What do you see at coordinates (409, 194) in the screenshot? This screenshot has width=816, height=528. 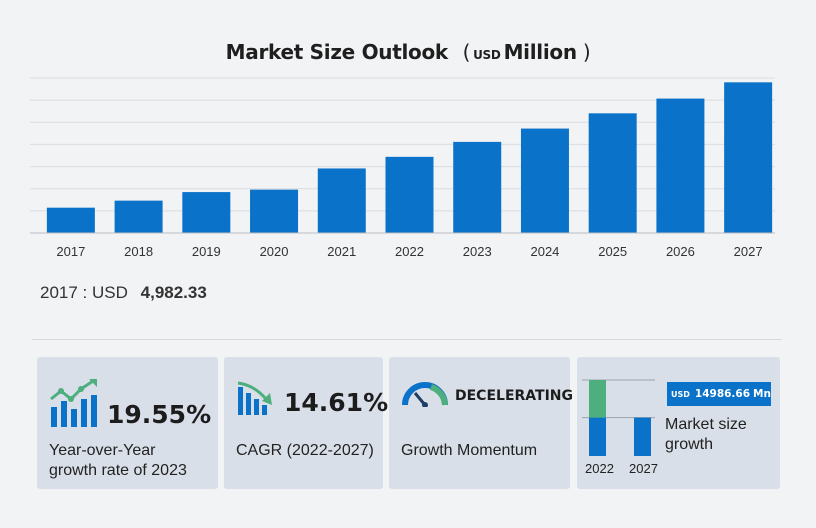 I see `bar-2022` at bounding box center [409, 194].